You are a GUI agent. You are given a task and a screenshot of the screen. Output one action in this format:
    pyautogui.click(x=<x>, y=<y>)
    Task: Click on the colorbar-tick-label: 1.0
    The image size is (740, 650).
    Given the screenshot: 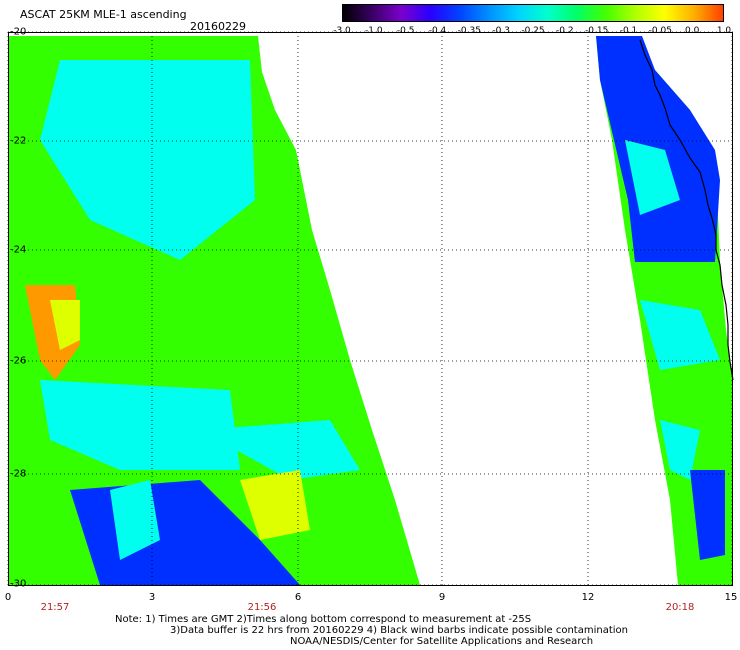 What is the action you would take?
    pyautogui.click(x=724, y=31)
    